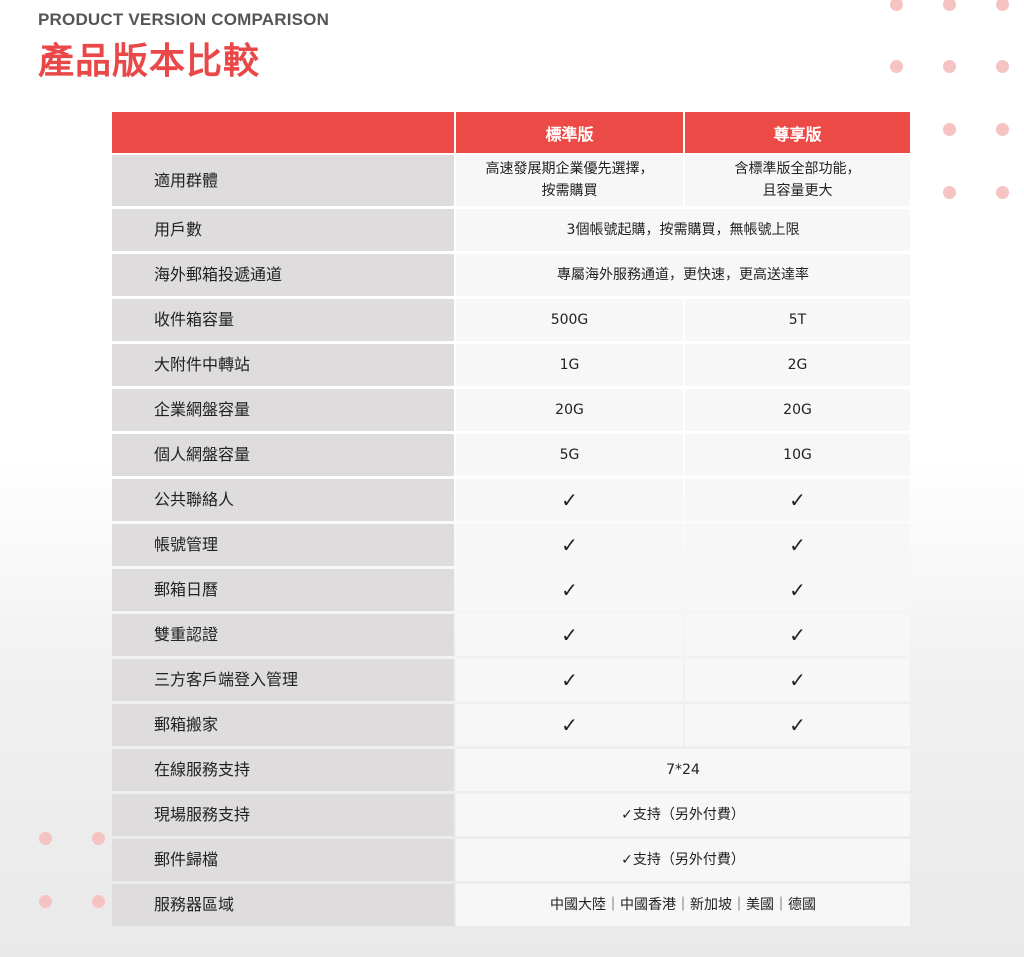 This screenshot has width=1024, height=957. Describe the element at coordinates (283, 410) in the screenshot. I see `row-label: 企業網盤容量` at that location.